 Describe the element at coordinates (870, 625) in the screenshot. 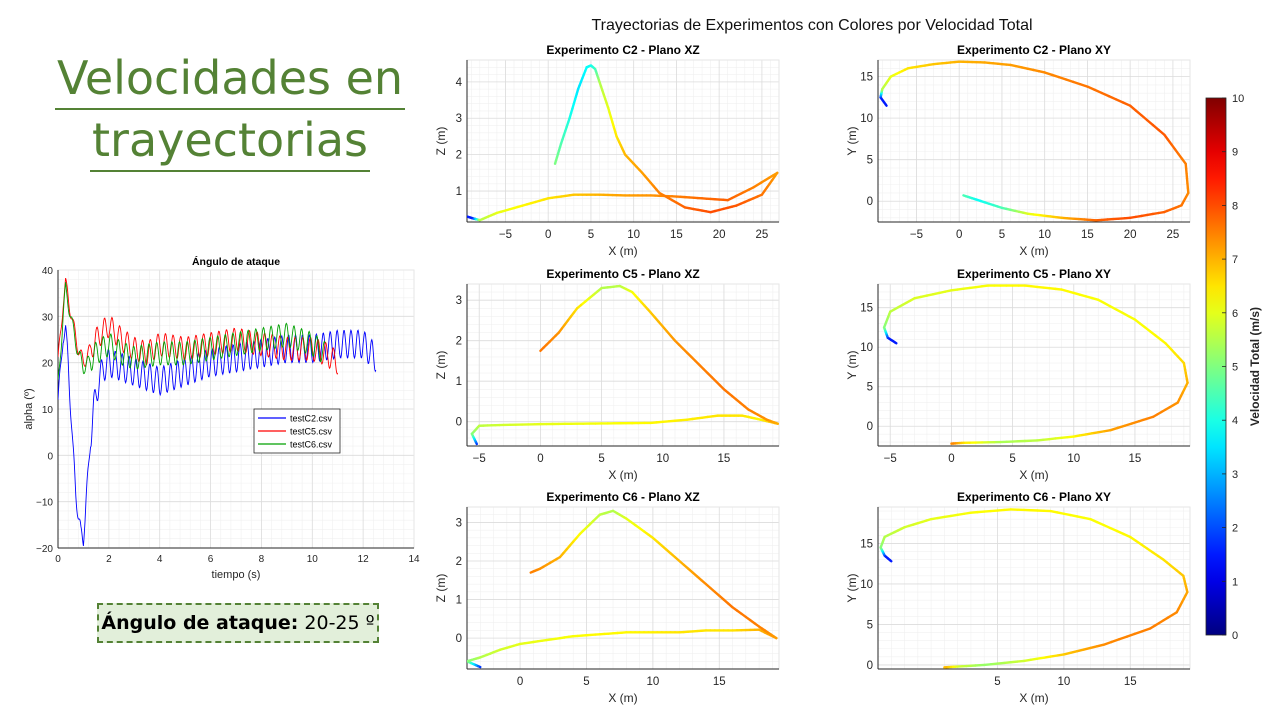

I see `y-tick-label: 5` at that location.